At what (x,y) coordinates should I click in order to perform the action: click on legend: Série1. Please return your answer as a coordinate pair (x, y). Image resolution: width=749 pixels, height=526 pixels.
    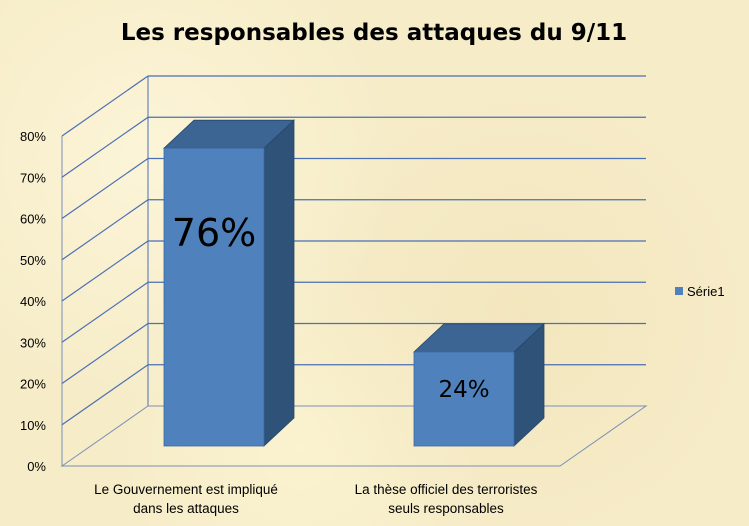
    Looking at the image, I should click on (700, 291).